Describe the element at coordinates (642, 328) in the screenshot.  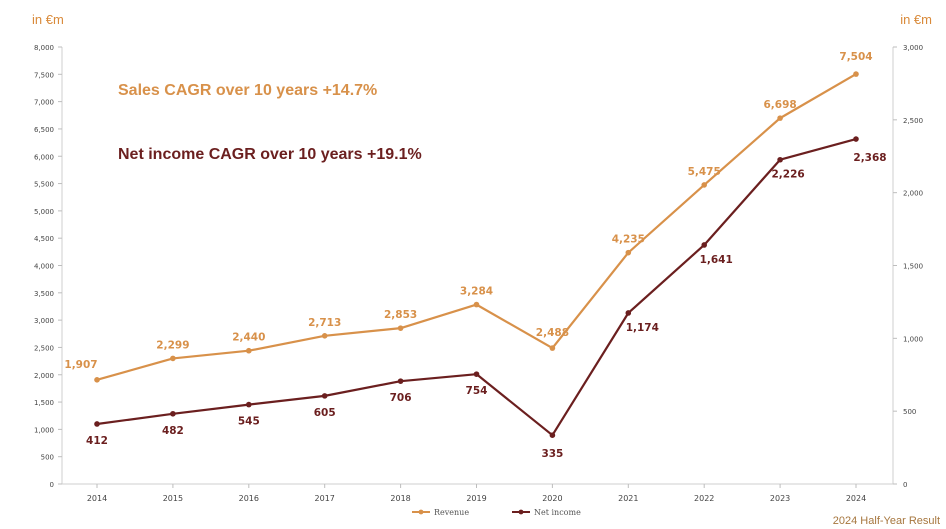
I see `net-income-data-label: 1,174` at that location.